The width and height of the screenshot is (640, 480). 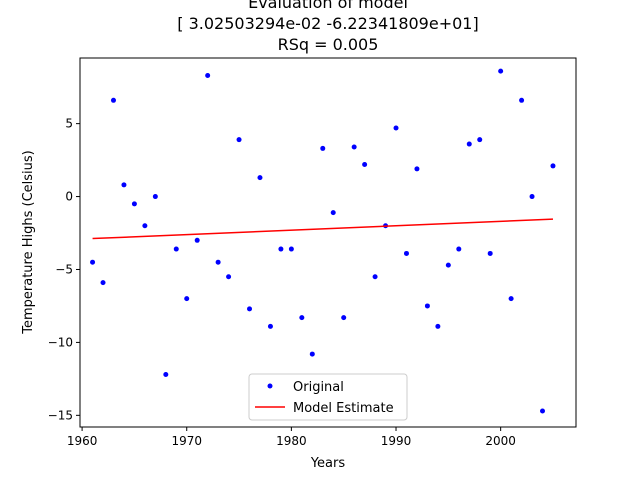 What do you see at coordinates (490, 253) in the screenshot?
I see `data-point-1999` at bounding box center [490, 253].